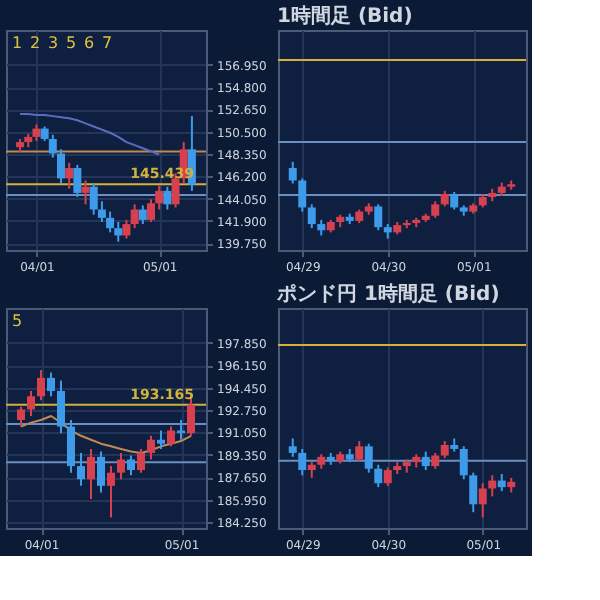 This screenshot has width=600, height=600. Describe the element at coordinates (17, 43) in the screenshot. I see `annotation: 1` at that location.